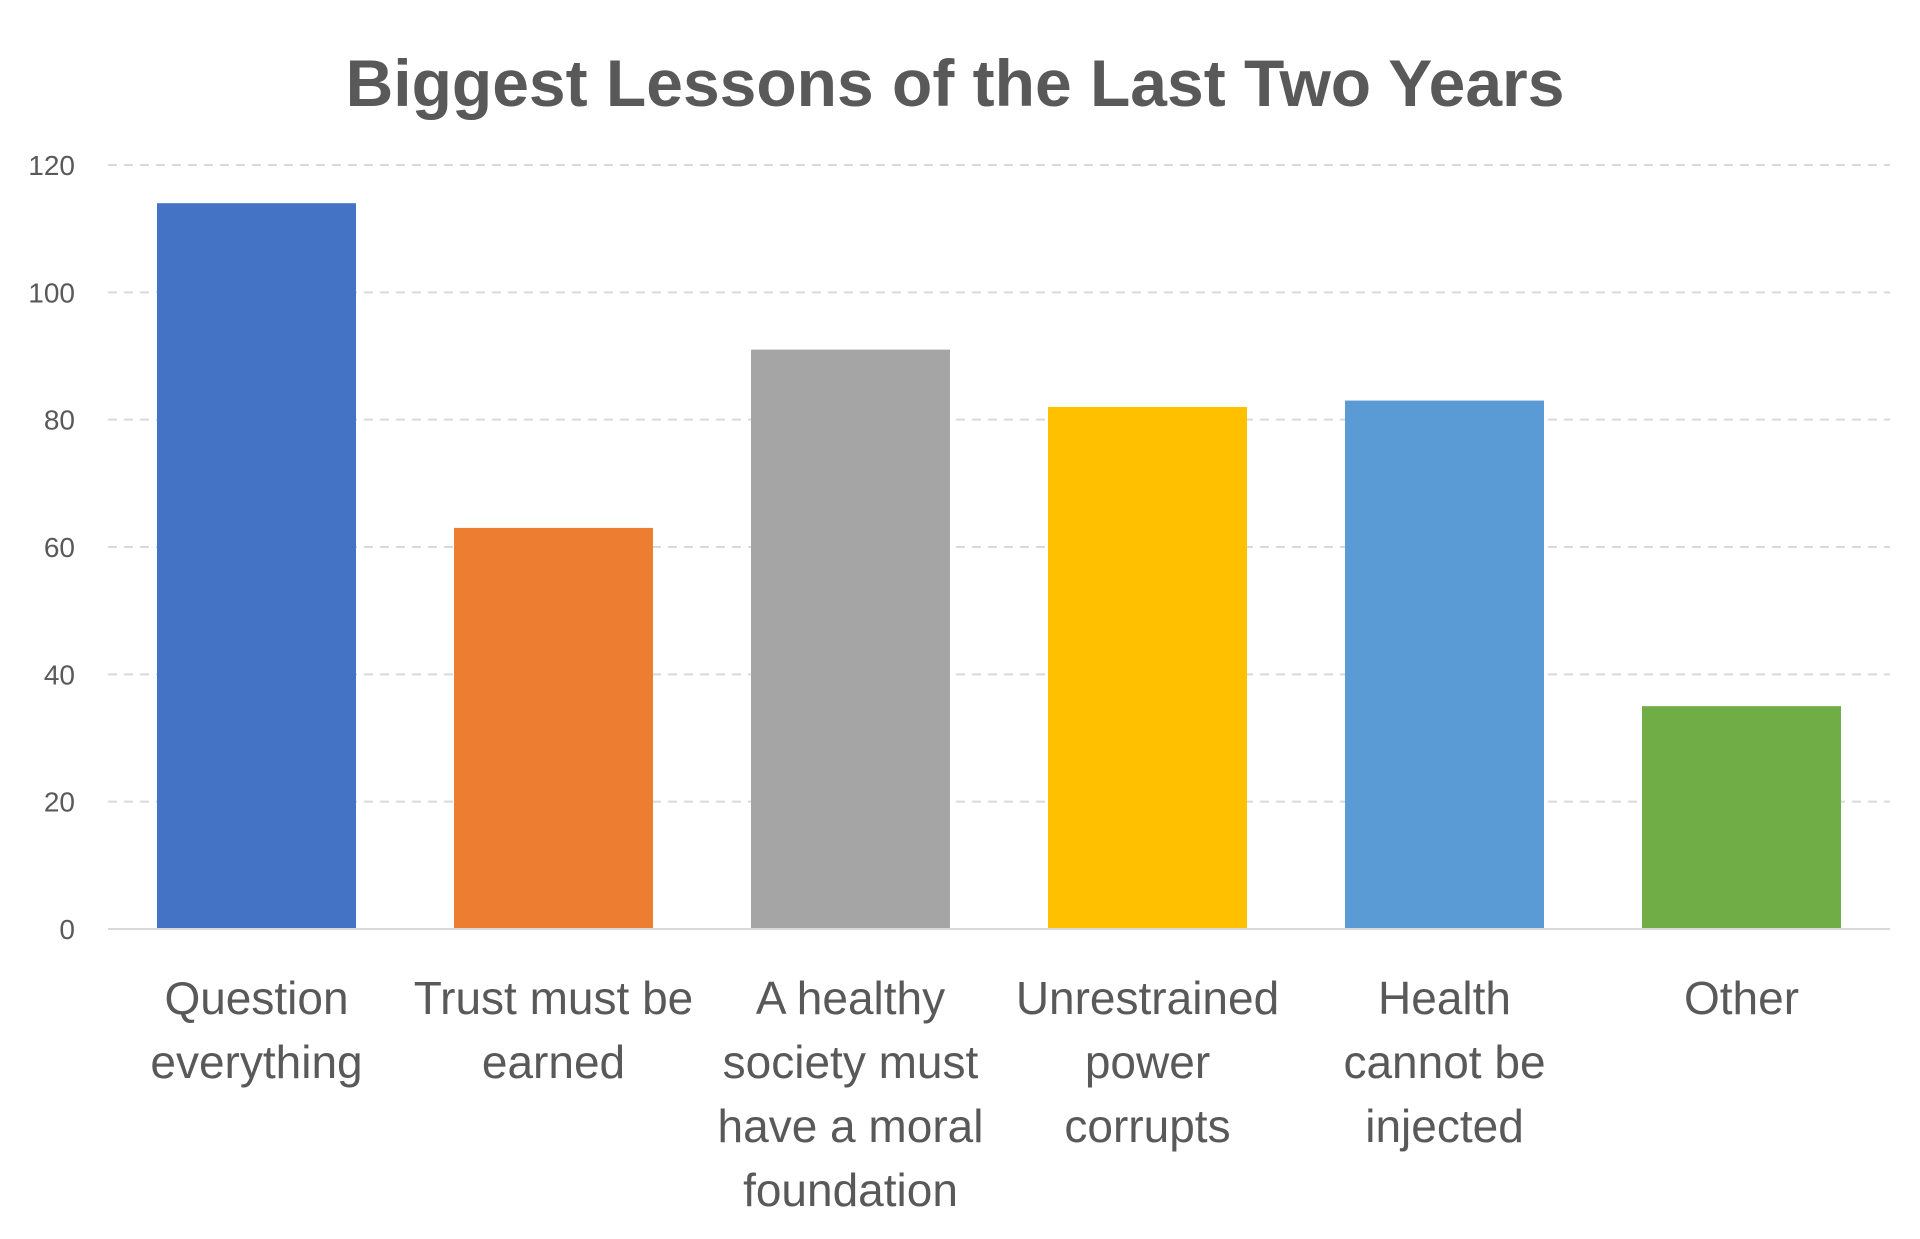 The height and width of the screenshot is (1239, 1920). What do you see at coordinates (59, 674) in the screenshot?
I see `y-tick-label: 40` at bounding box center [59, 674].